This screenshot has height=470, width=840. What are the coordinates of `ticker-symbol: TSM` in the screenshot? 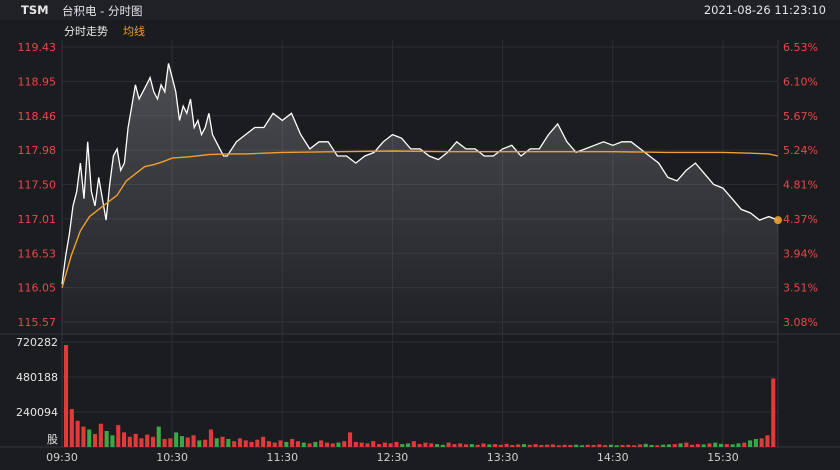 It's located at (35, 10).